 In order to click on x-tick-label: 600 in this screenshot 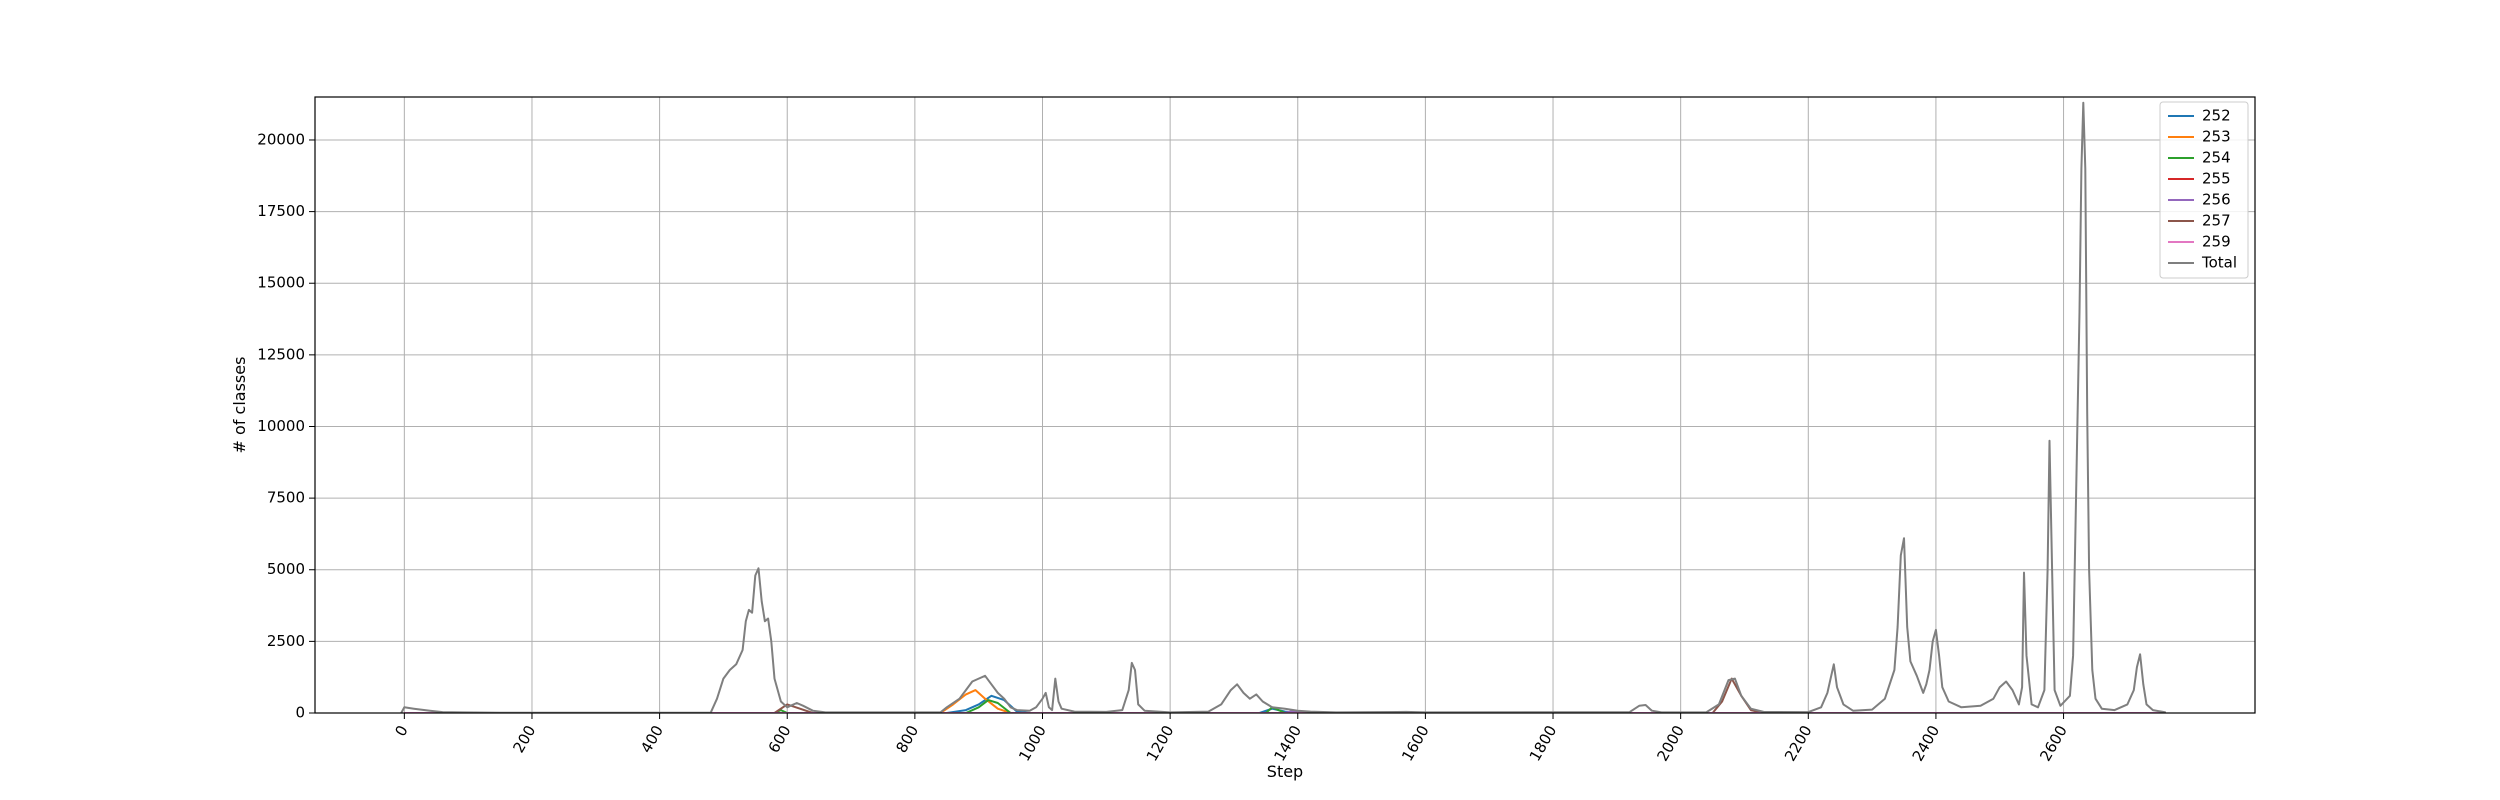, I will do `click(780, 739)`.